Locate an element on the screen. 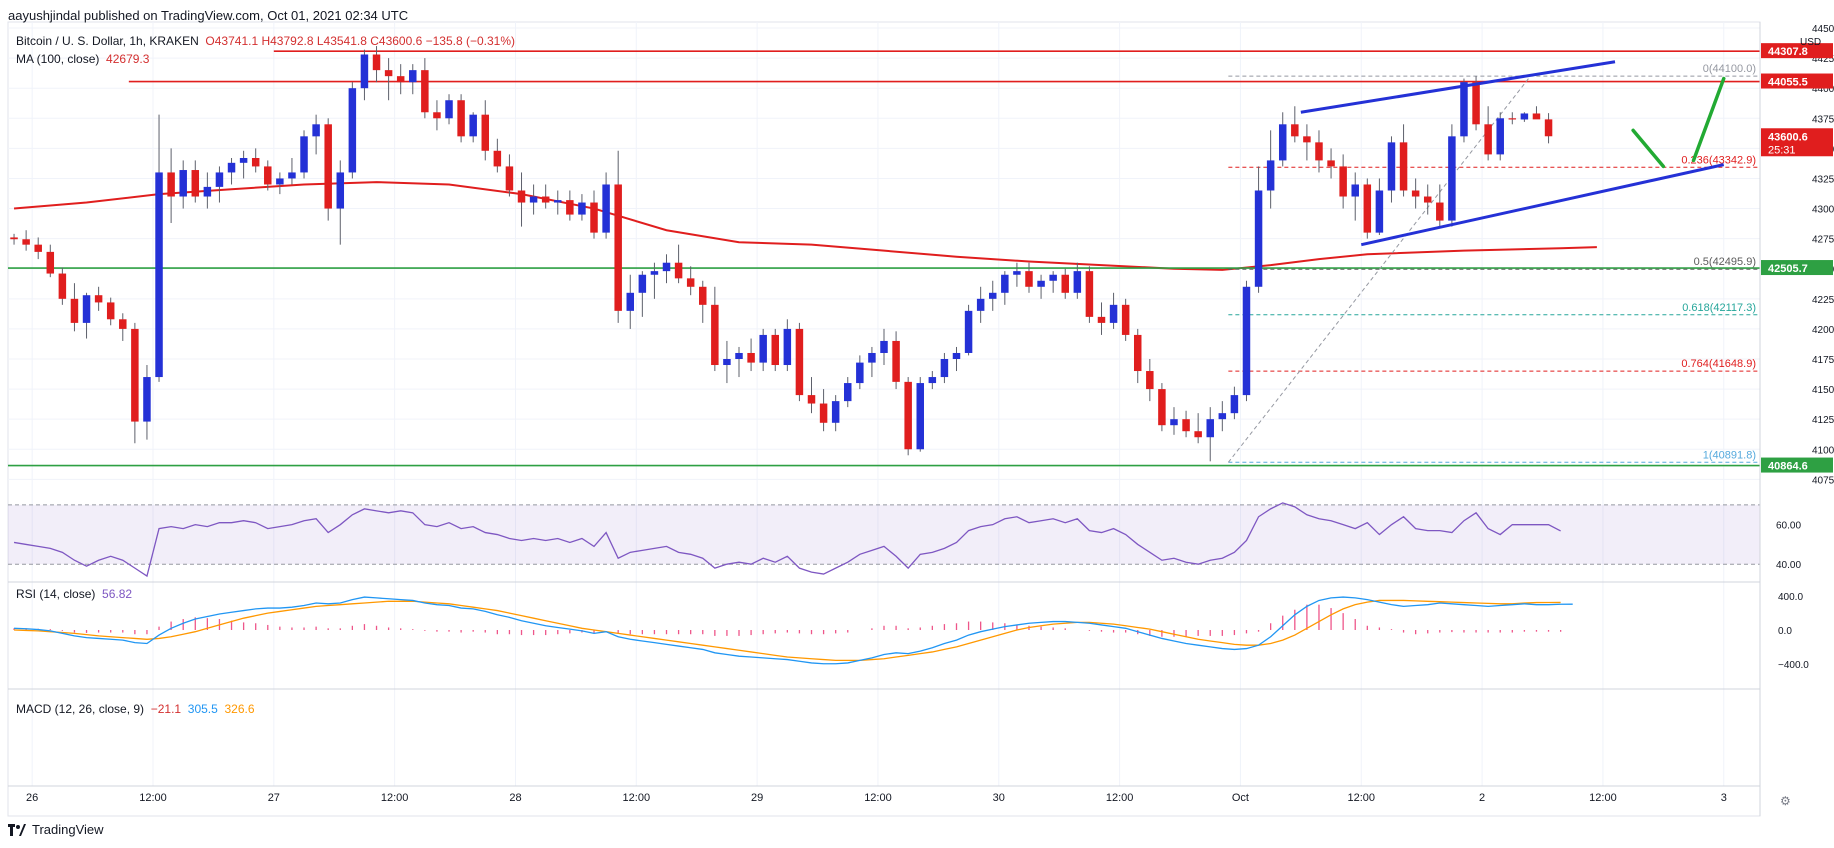  tradingview-brand: TradingView is located at coordinates (56, 829).